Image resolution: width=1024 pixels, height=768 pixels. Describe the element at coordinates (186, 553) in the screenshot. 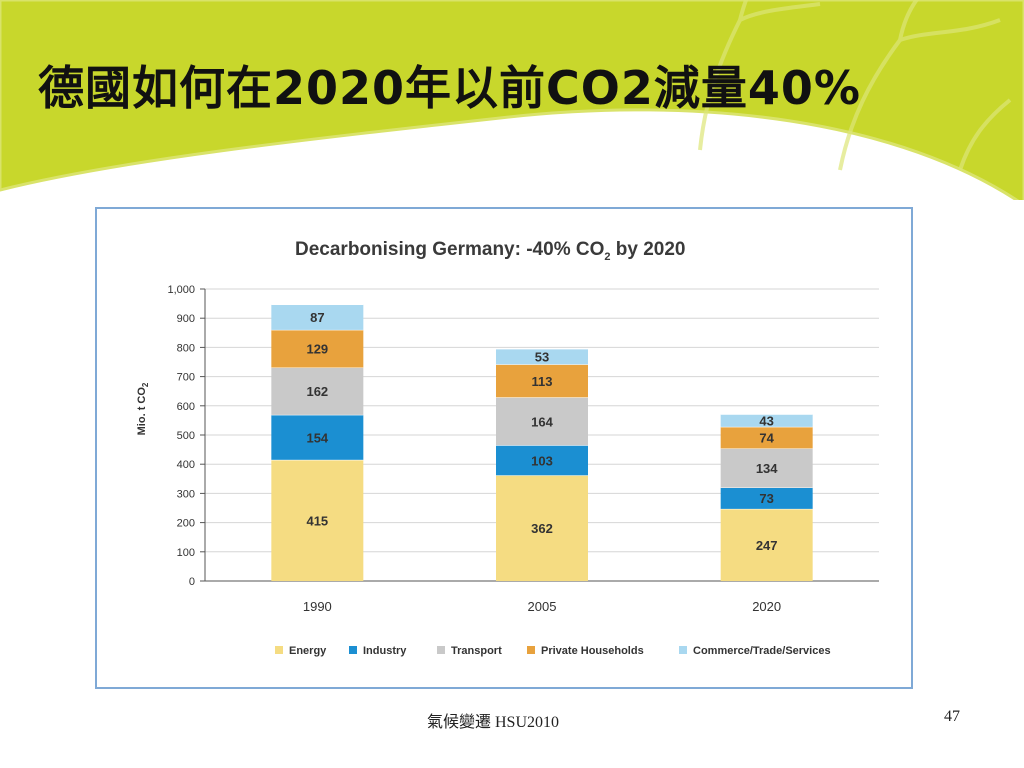

I see `y-tick-label: 100` at that location.